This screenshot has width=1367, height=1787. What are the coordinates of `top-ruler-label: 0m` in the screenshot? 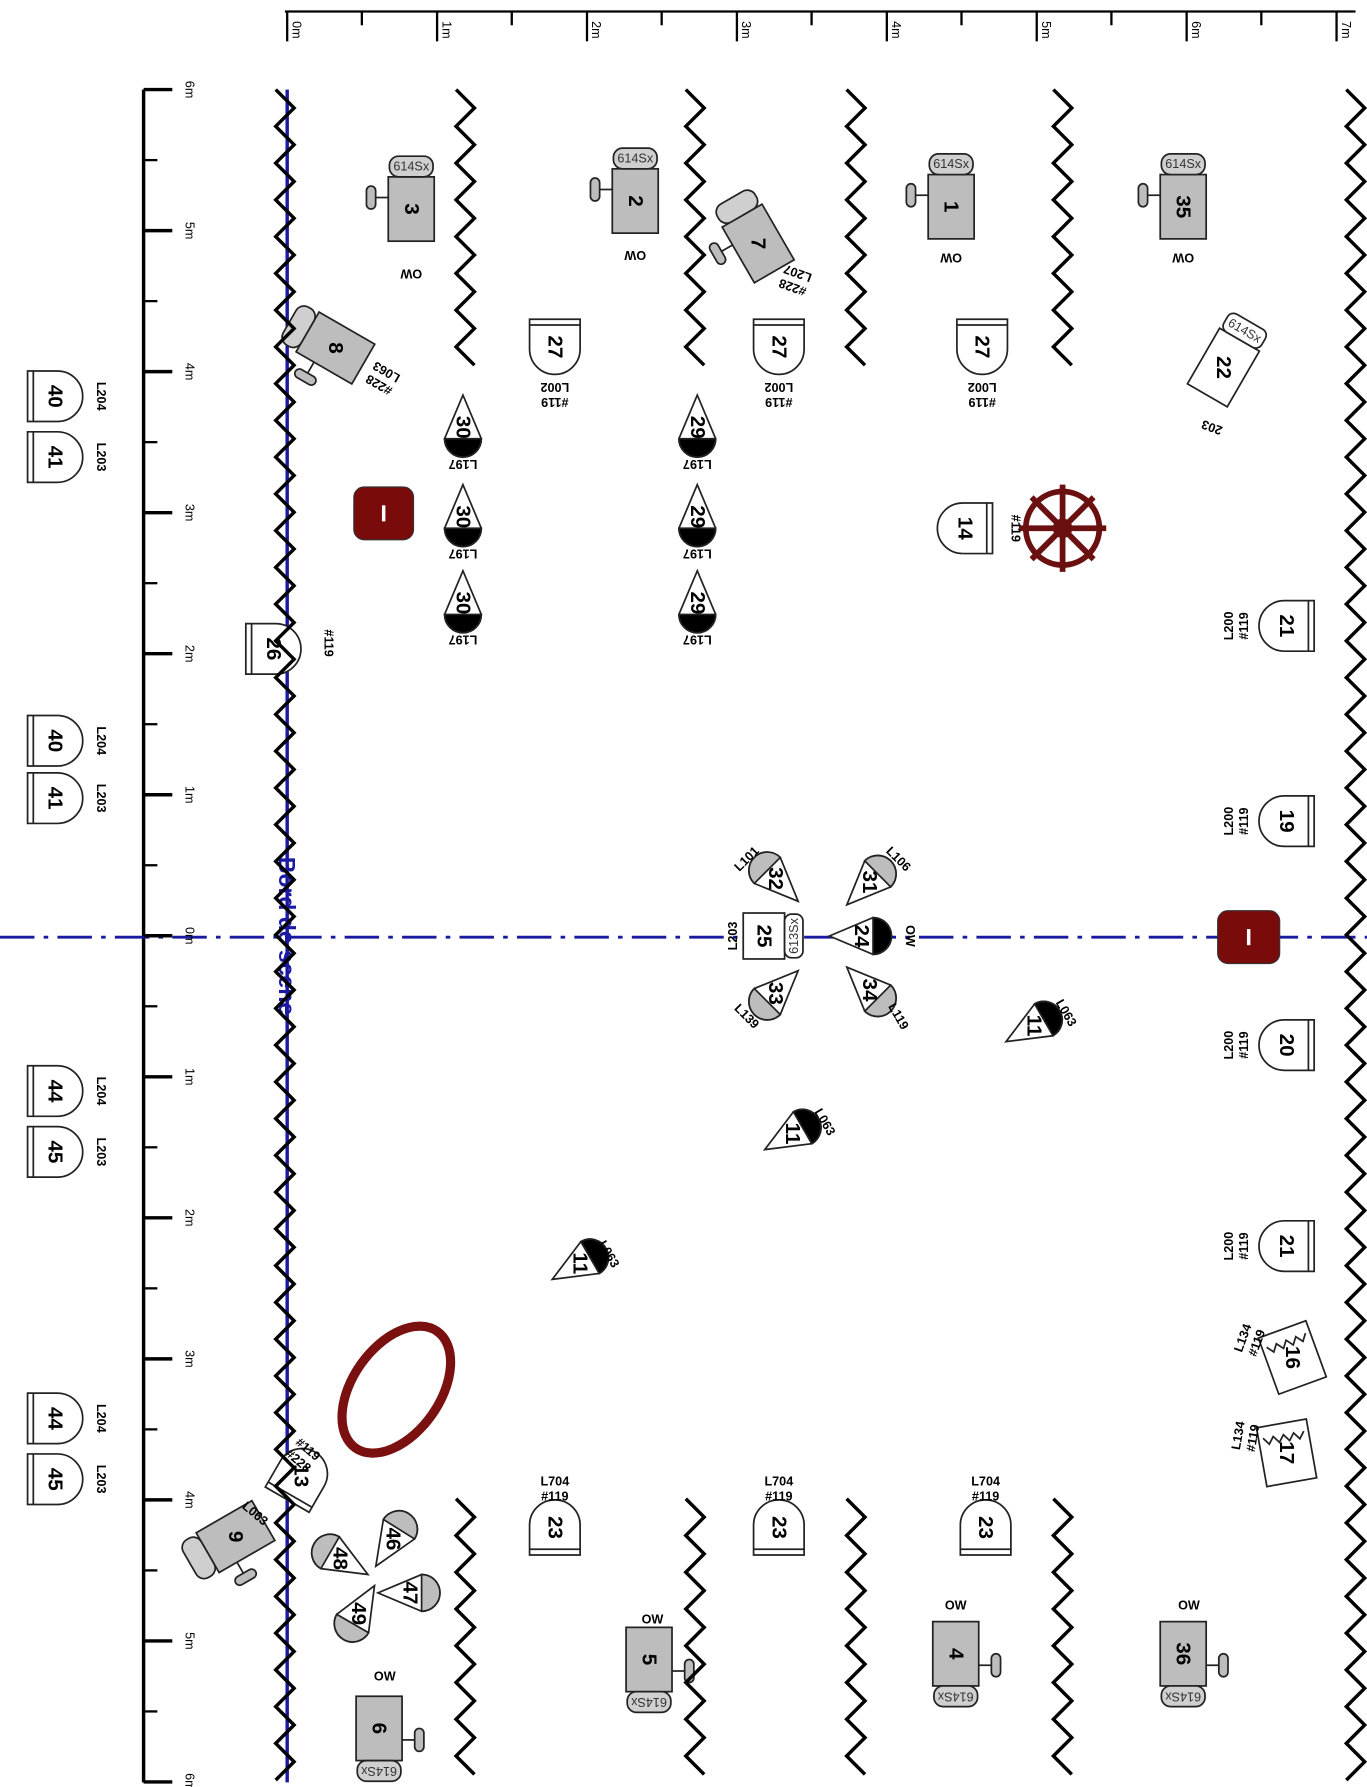 It's located at (296, 30).